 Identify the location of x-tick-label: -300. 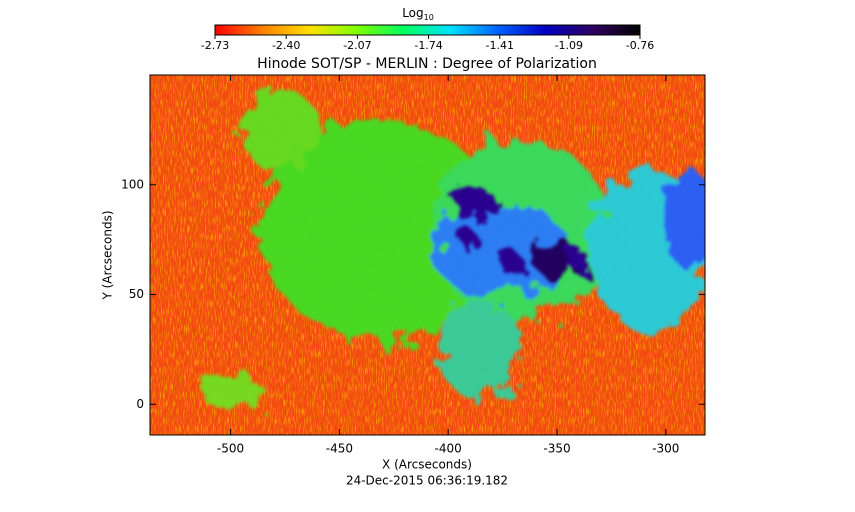
(665, 449).